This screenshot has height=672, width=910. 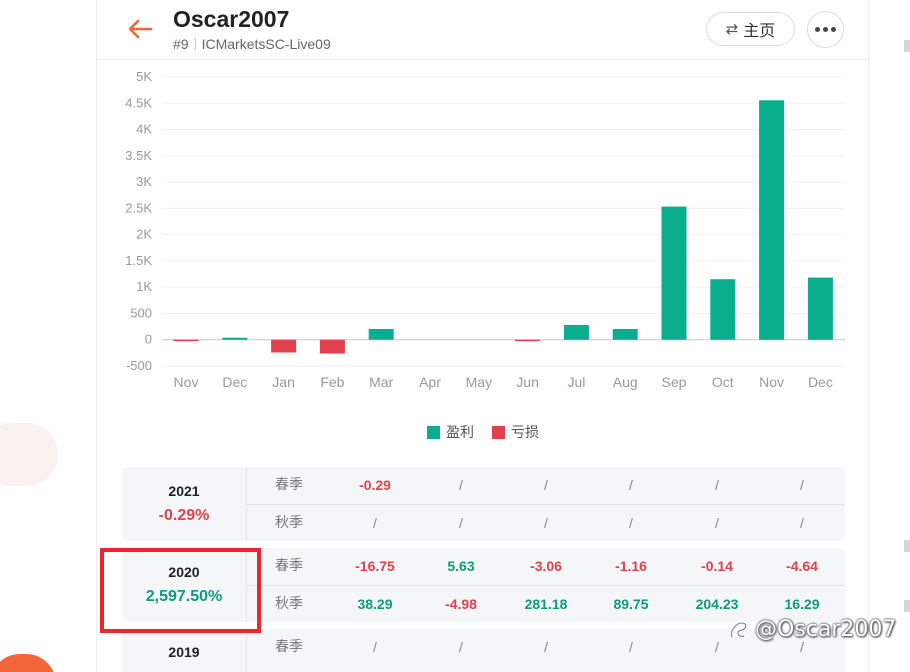 I want to click on bar-oct, so click(x=723, y=309).